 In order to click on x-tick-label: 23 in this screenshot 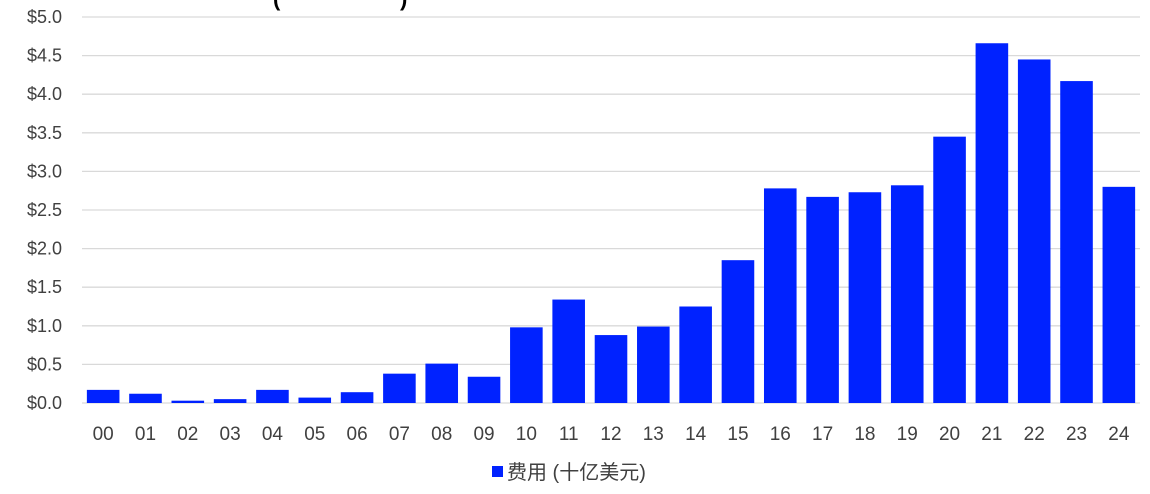, I will do `click(1076, 434)`.